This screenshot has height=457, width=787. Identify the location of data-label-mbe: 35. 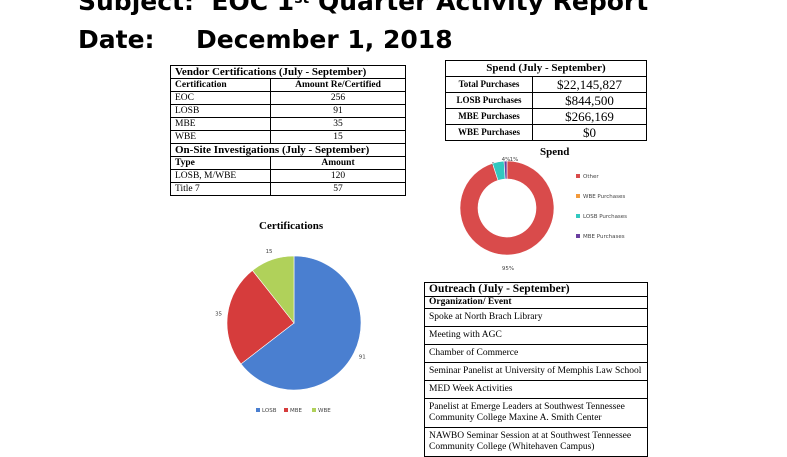
(218, 315).